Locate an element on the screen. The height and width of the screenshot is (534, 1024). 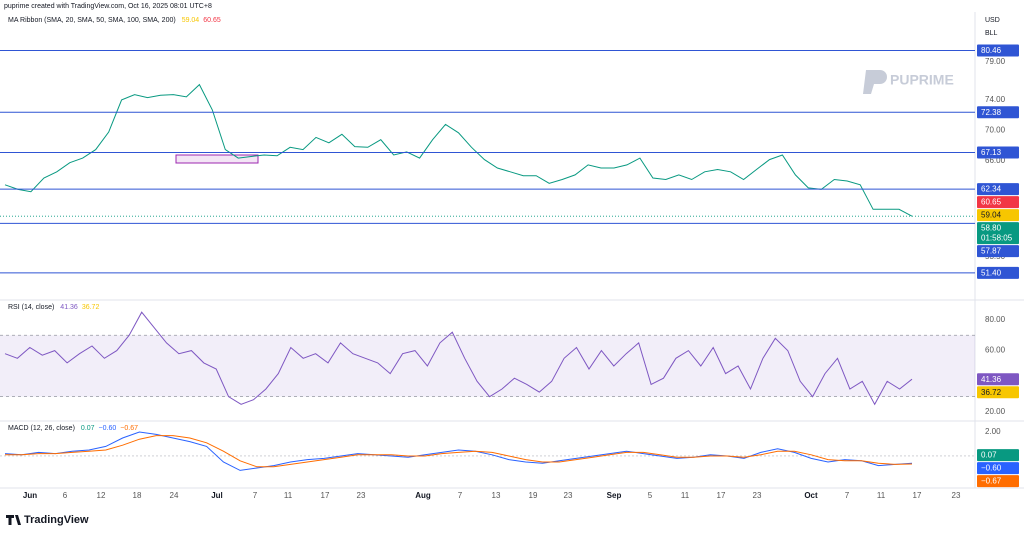
price-badge-label: 72.38 is located at coordinates (991, 112).